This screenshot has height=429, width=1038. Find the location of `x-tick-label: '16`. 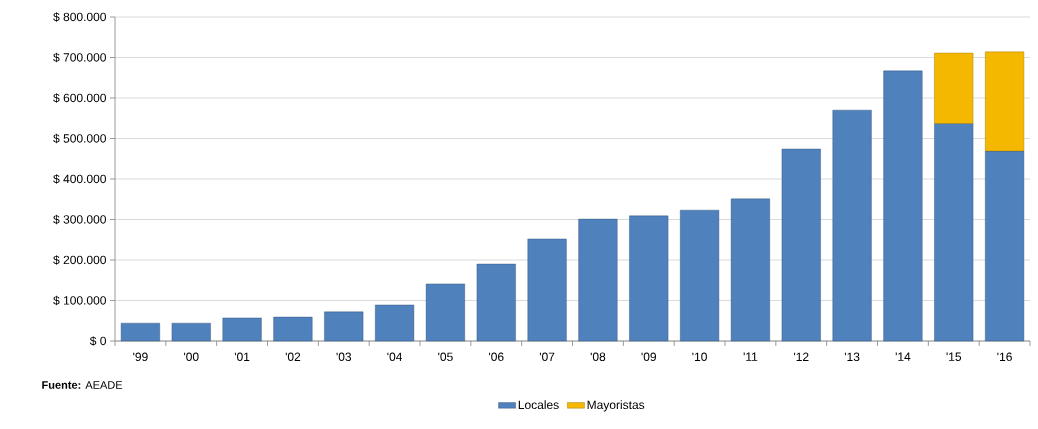

x-tick-label: '16 is located at coordinates (1004, 357).